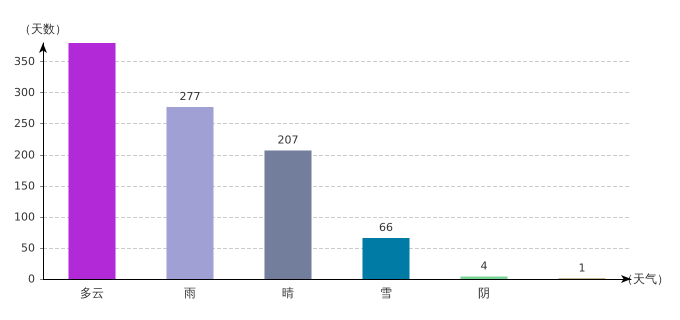 The height and width of the screenshot is (320, 680). Describe the element at coordinates (24, 61) in the screenshot. I see `y-tick-label: 350` at that location.